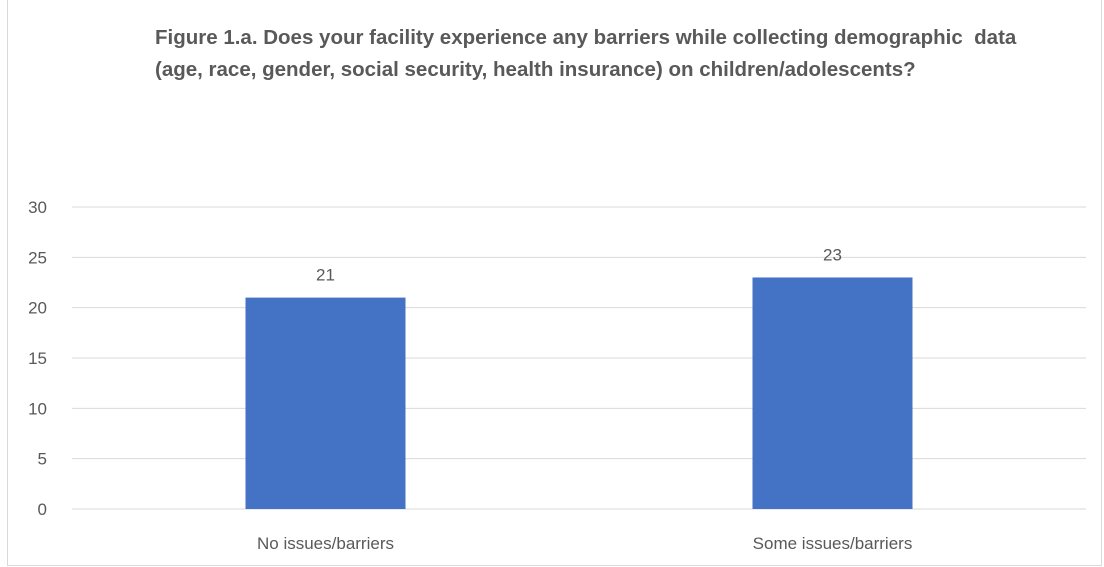 The width and height of the screenshot is (1104, 567). I want to click on y-tick-label: 15, so click(37, 358).